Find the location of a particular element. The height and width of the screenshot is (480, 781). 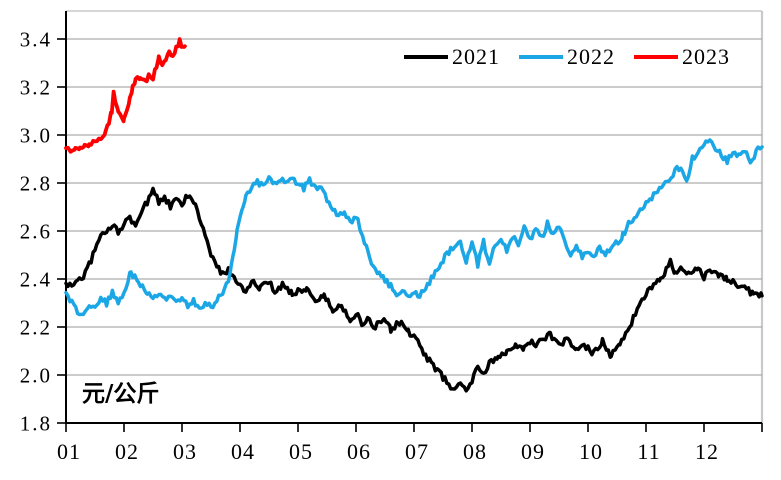

legend-item-2023: 2023 is located at coordinates (682, 57).